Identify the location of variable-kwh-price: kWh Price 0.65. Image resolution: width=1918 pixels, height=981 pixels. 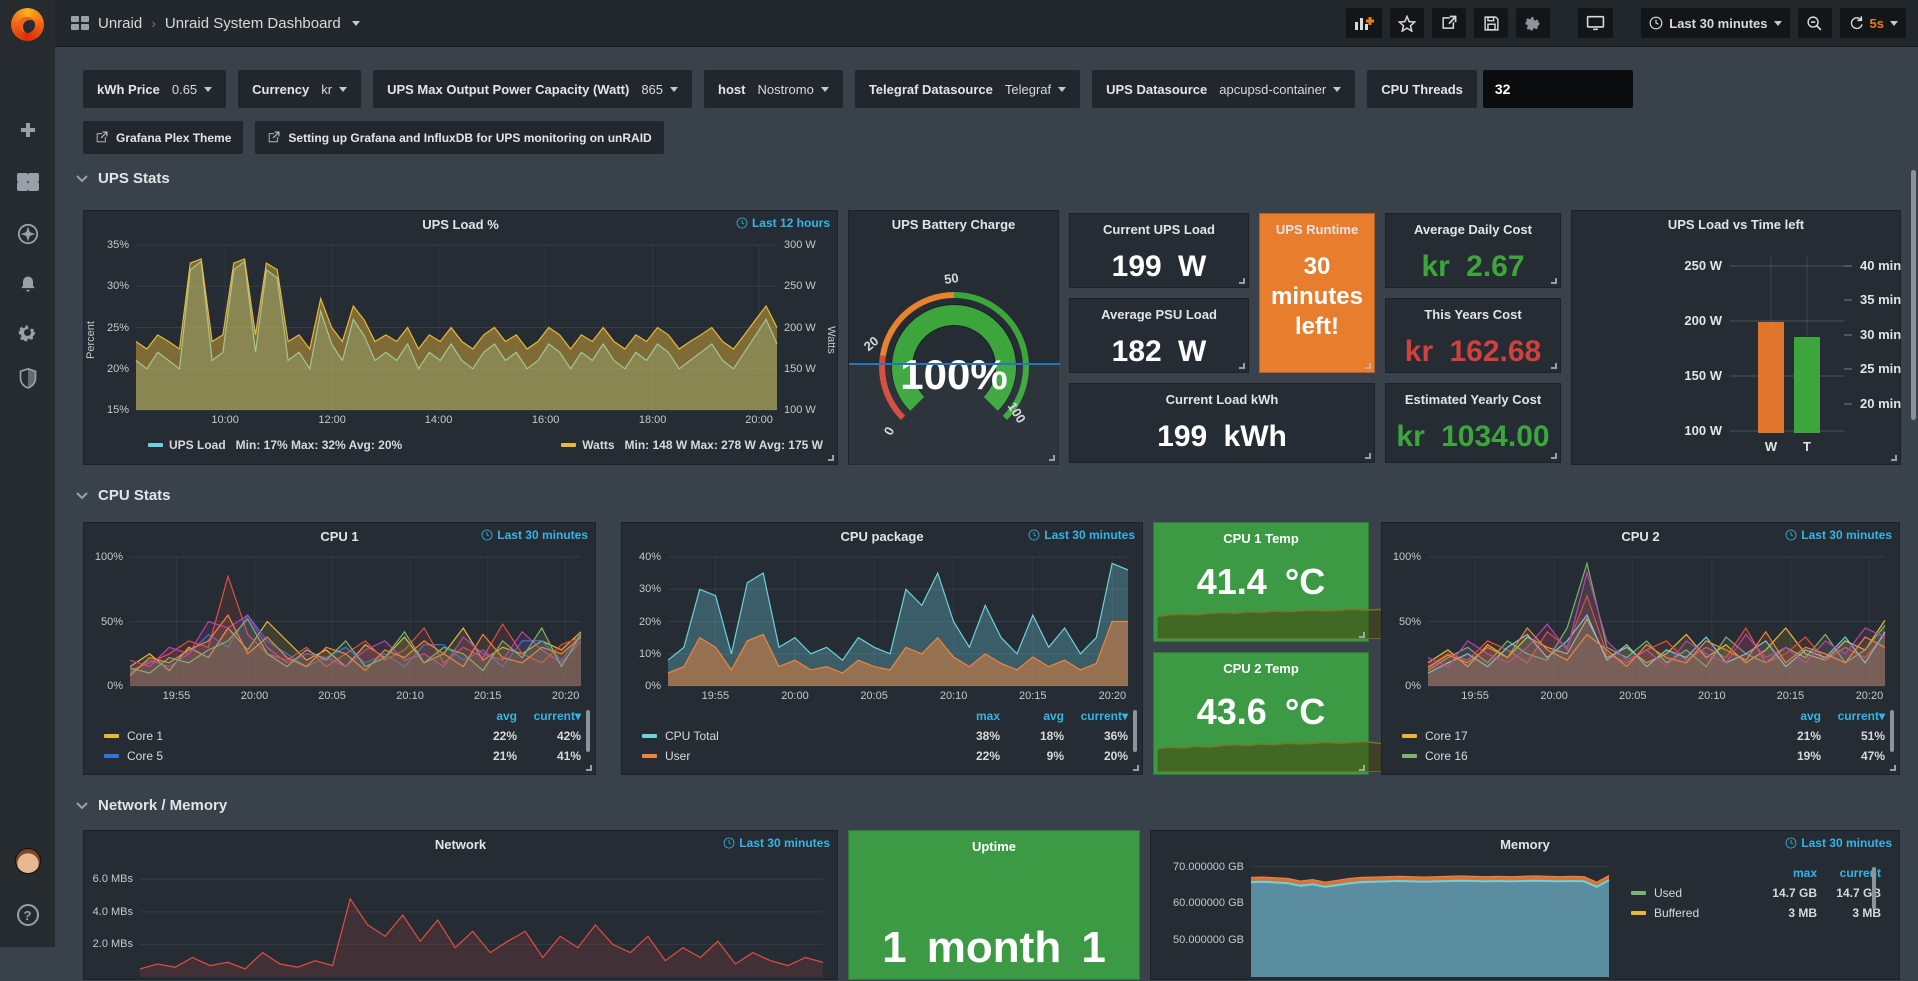
(155, 89).